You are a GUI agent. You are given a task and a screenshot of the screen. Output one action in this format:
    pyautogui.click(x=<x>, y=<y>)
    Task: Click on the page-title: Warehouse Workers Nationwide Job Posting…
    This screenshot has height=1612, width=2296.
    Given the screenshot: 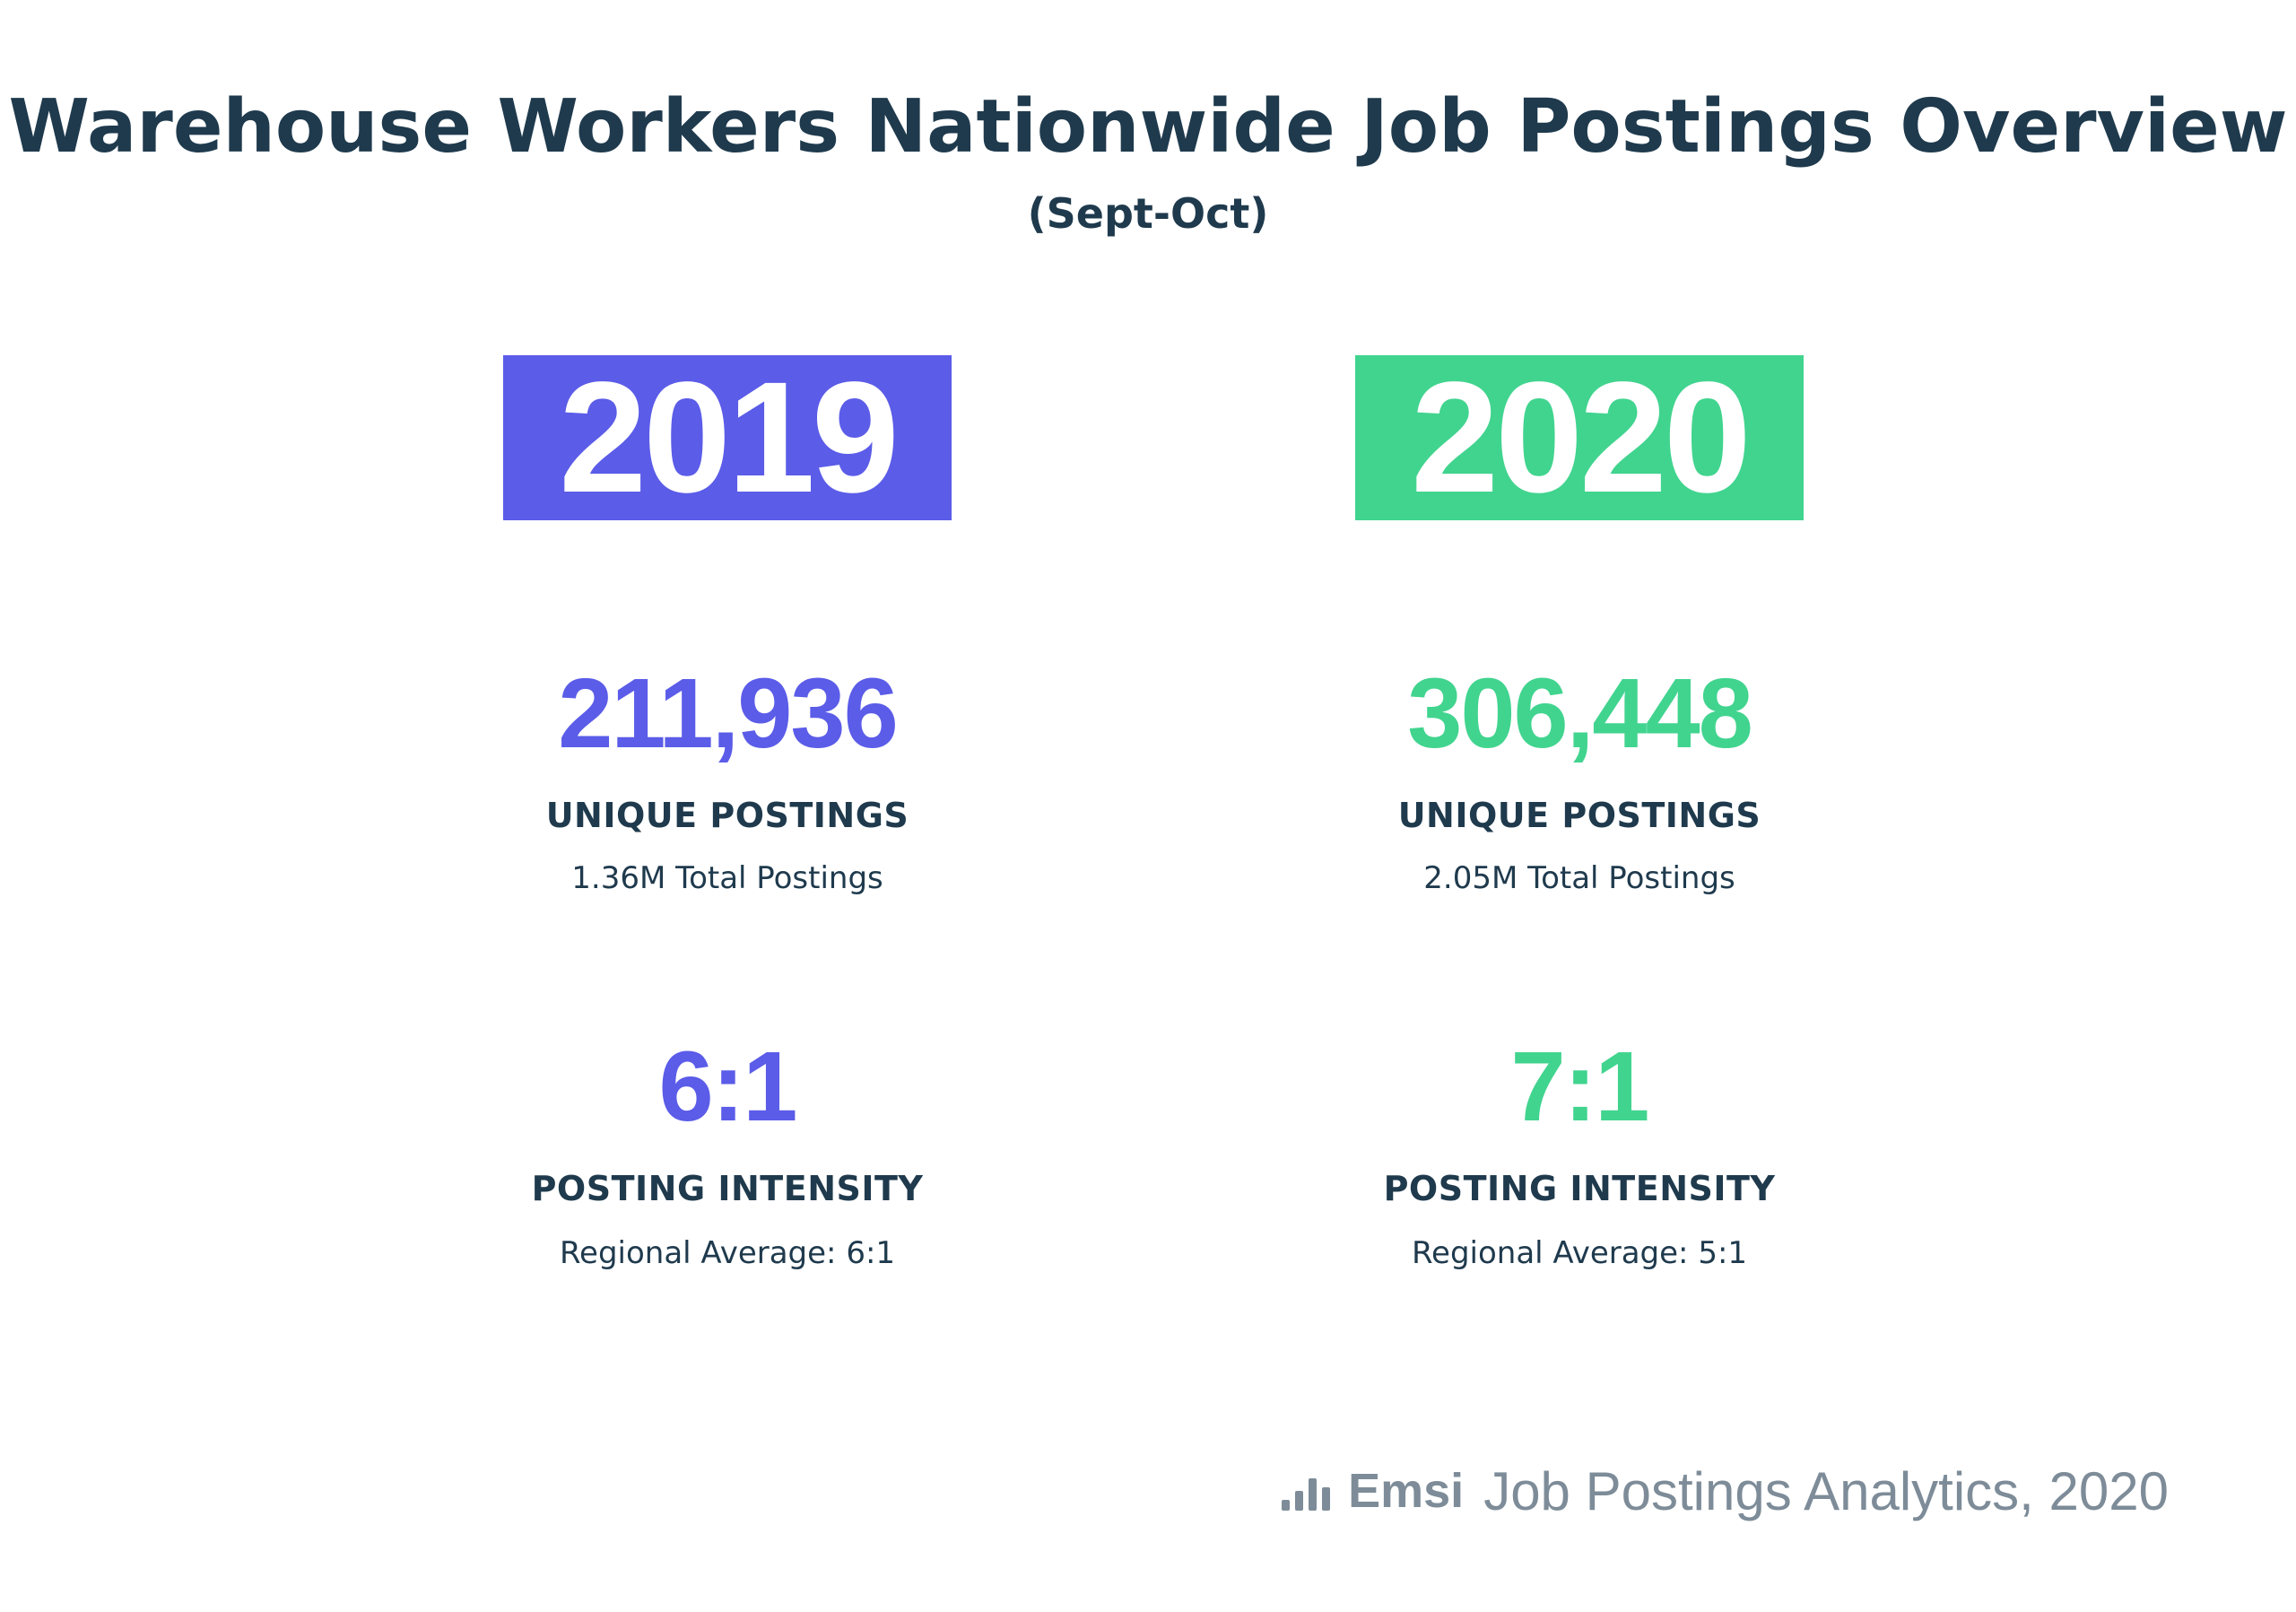 What is the action you would take?
    pyautogui.click(x=1148, y=127)
    